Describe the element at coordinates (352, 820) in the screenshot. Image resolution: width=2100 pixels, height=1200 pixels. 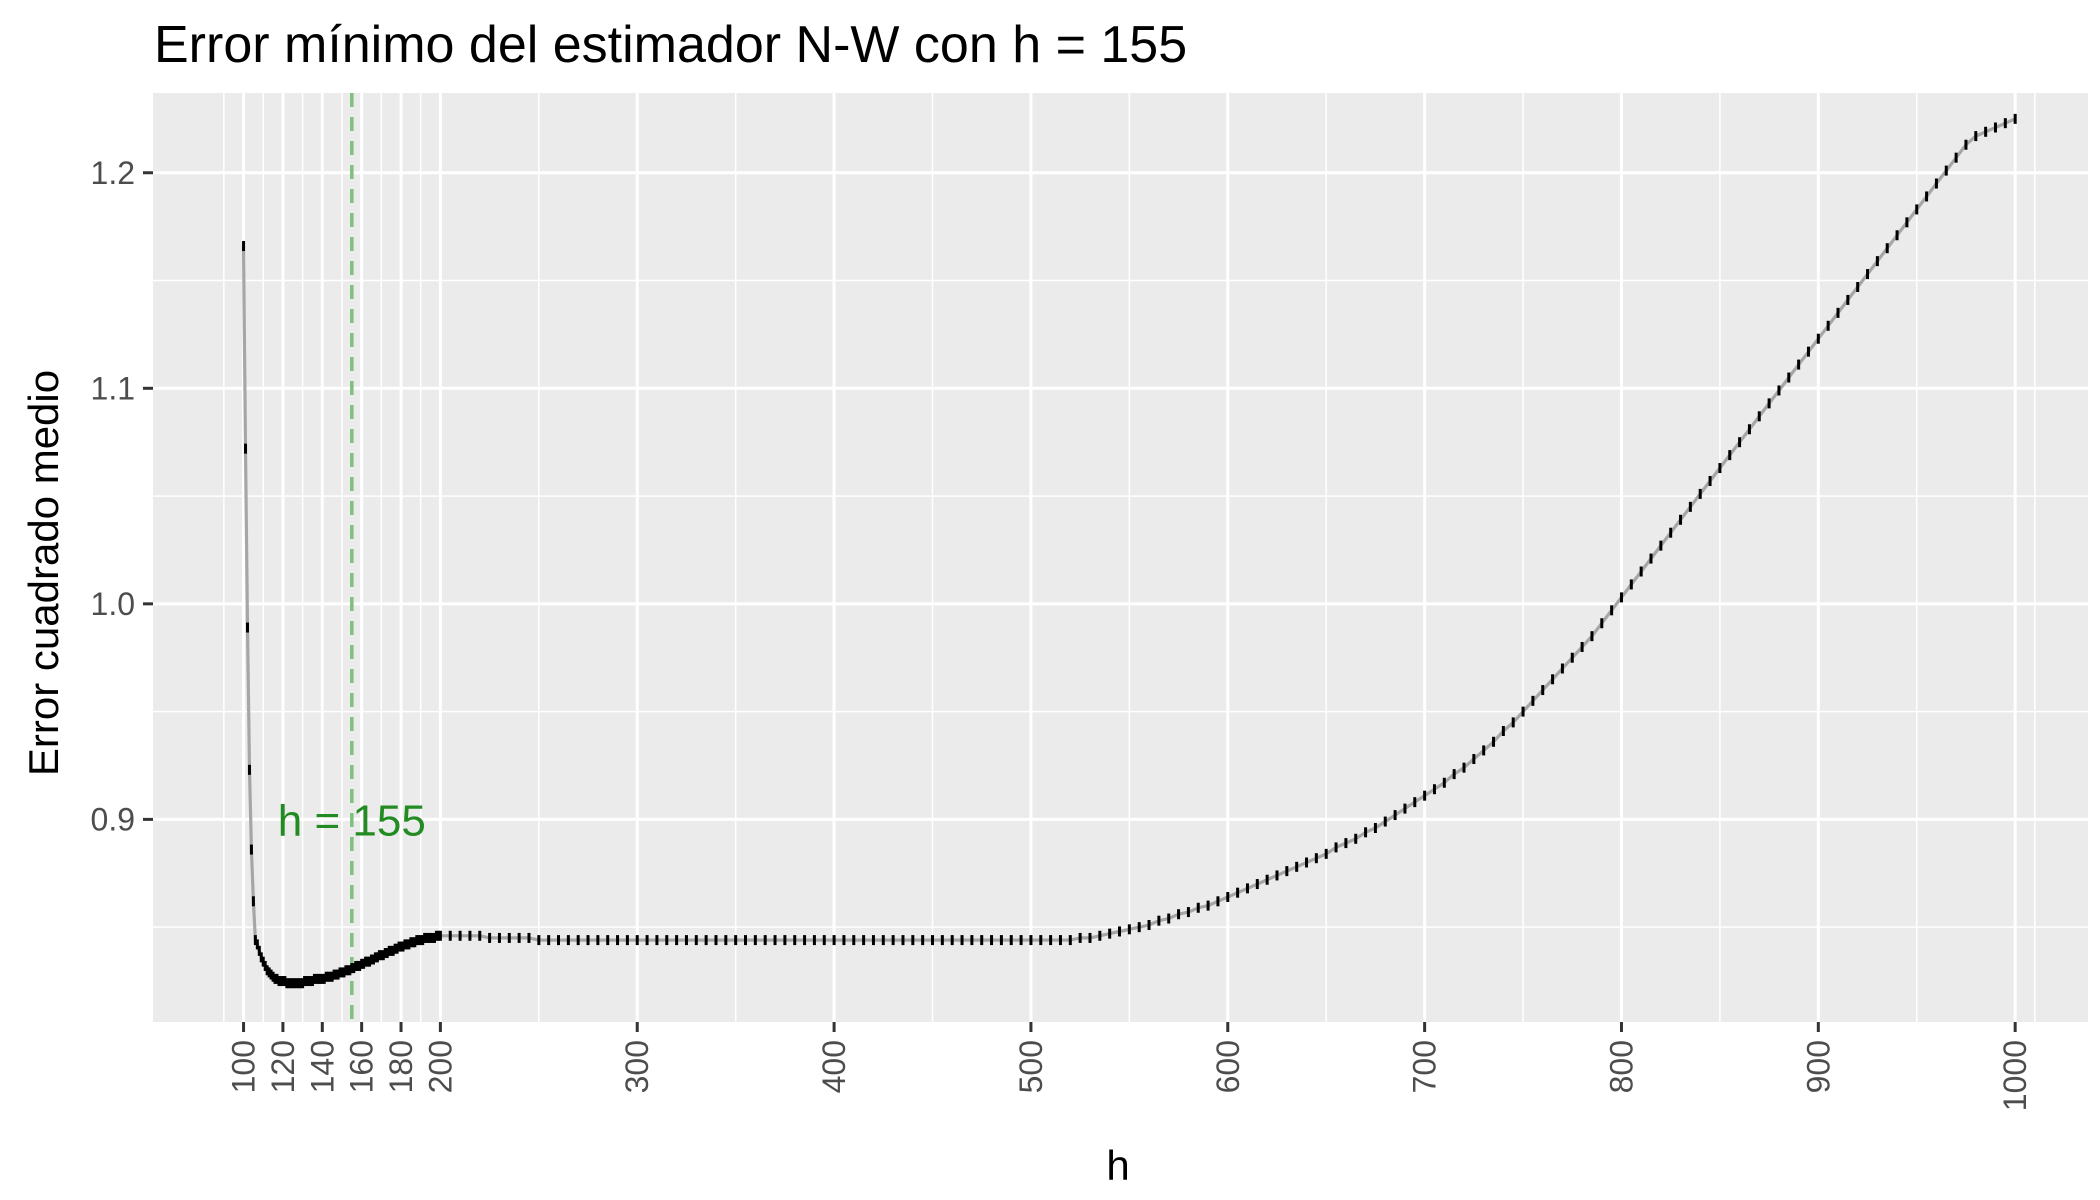
I see `reference-label: h = 155` at that location.